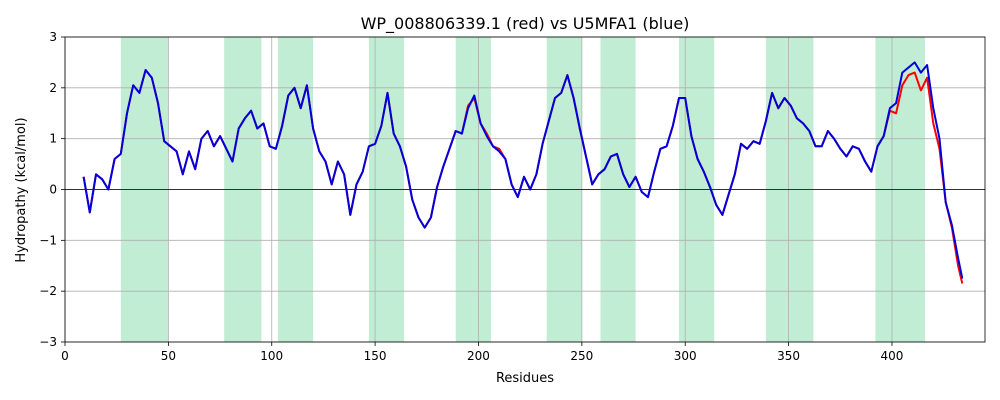 The width and height of the screenshot is (1000, 400). Describe the element at coordinates (53, 88) in the screenshot. I see `y-tick-label: 2` at that location.